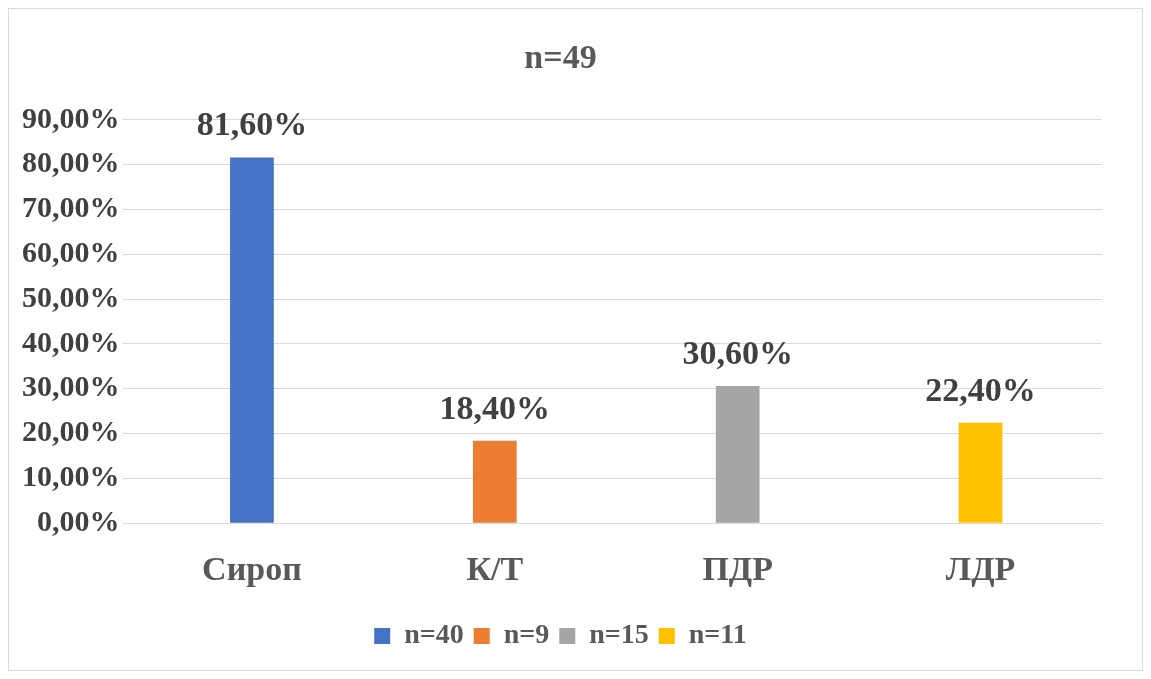 The image size is (1151, 679). I want to click on x-tick-label: К/Т, so click(495, 569).